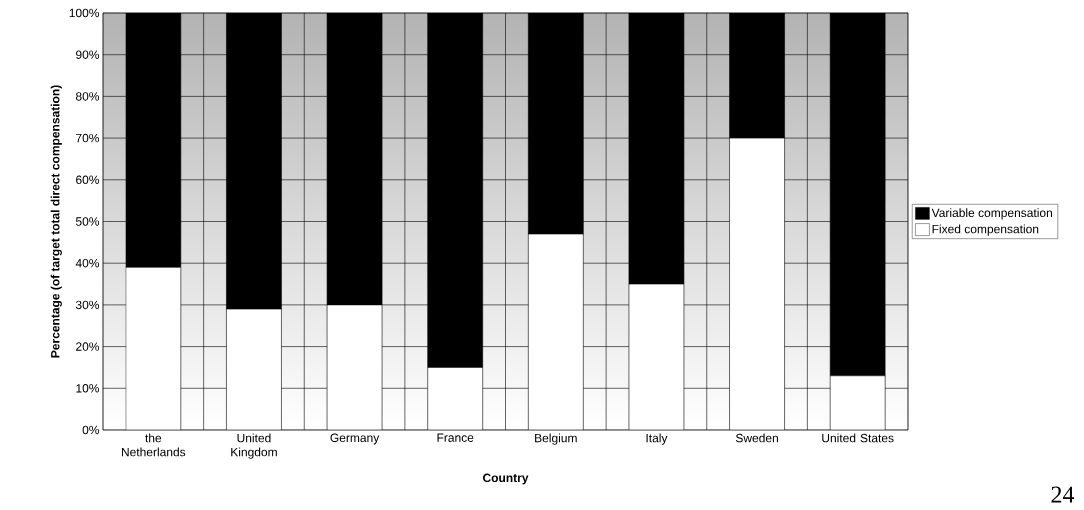 This screenshot has width=1084, height=510. Describe the element at coordinates (84, 13) in the screenshot. I see `y-tick-label: 100%` at that location.